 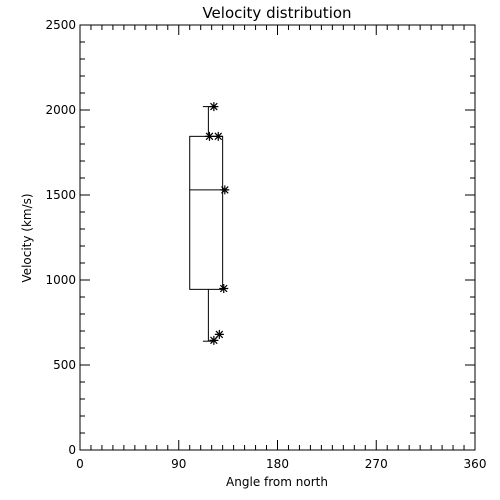 What do you see at coordinates (27, 237) in the screenshot?
I see `y-axis-label: Velocity (km/s)` at bounding box center [27, 237].